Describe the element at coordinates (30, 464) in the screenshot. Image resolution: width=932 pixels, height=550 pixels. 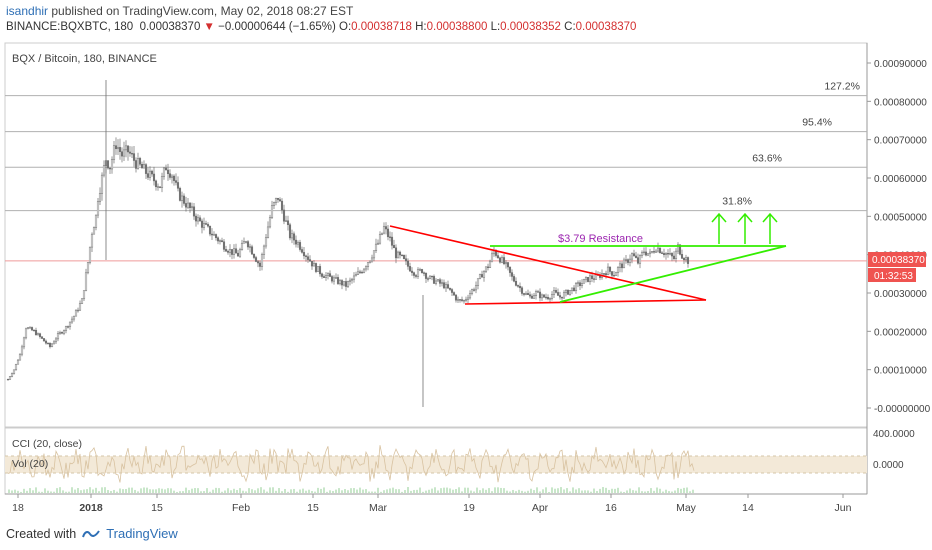
I see `vol-label: Vol (20)` at that location.